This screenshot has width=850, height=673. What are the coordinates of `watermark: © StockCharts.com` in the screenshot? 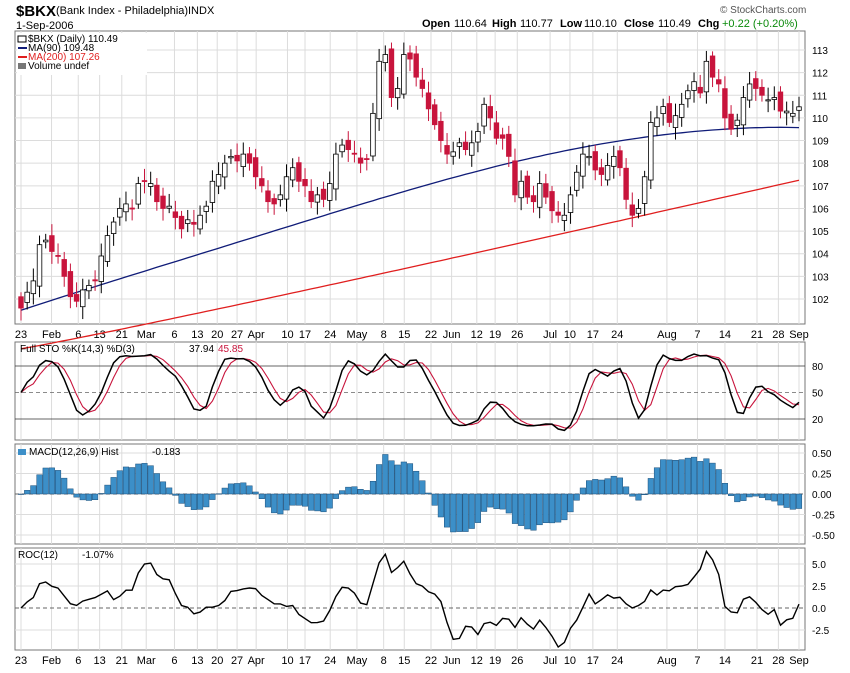 It's located at (763, 10).